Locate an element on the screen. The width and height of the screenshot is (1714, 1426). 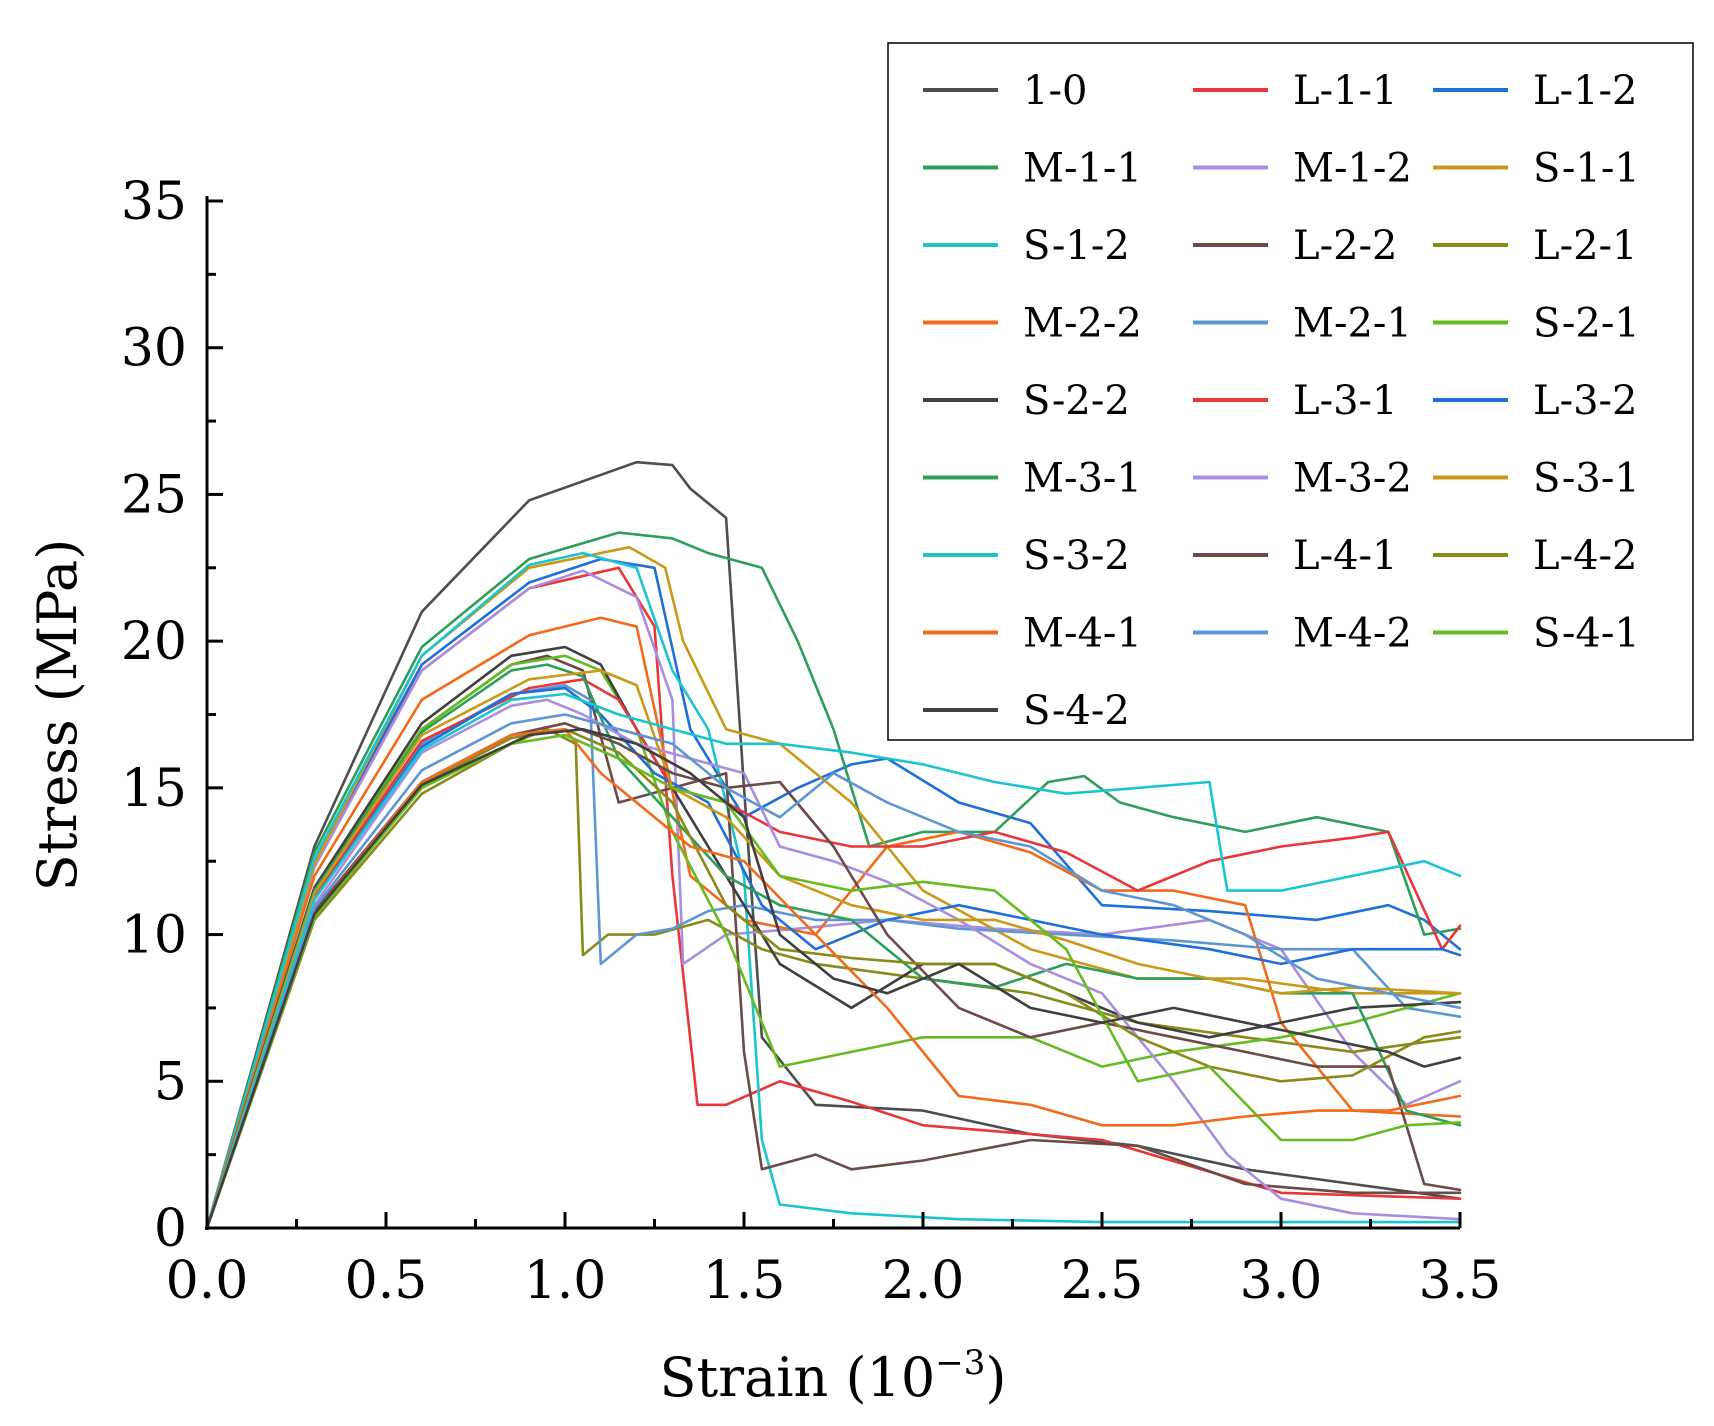
y-tick-label: 15 is located at coordinates (154, 789).